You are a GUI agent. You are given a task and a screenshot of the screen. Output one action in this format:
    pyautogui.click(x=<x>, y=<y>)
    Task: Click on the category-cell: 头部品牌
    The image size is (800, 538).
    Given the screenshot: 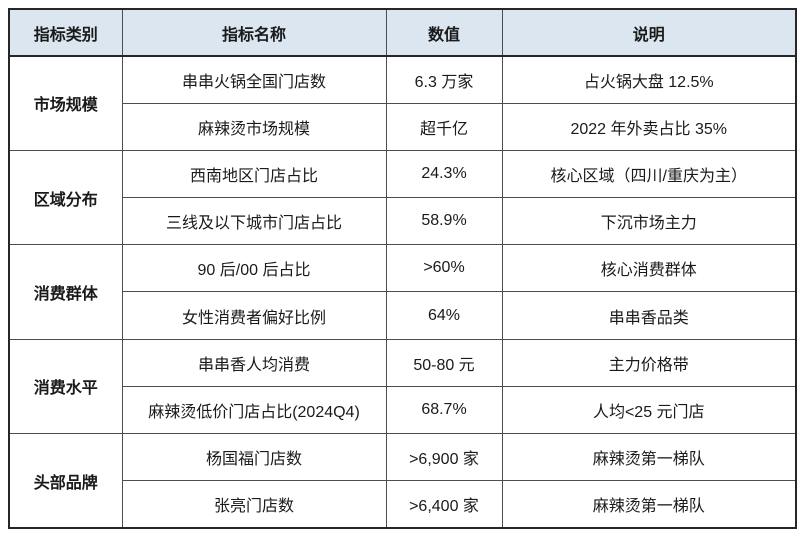 What is the action you would take?
    pyautogui.click(x=65, y=481)
    